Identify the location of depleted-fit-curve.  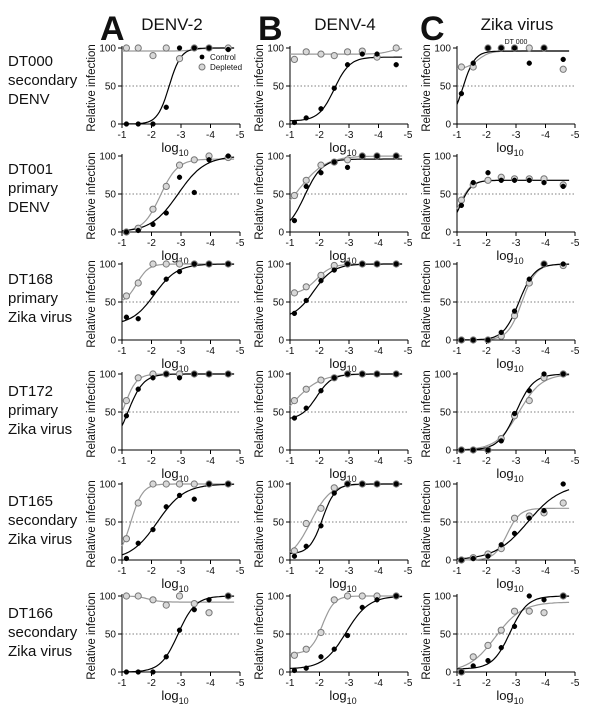
(346, 518).